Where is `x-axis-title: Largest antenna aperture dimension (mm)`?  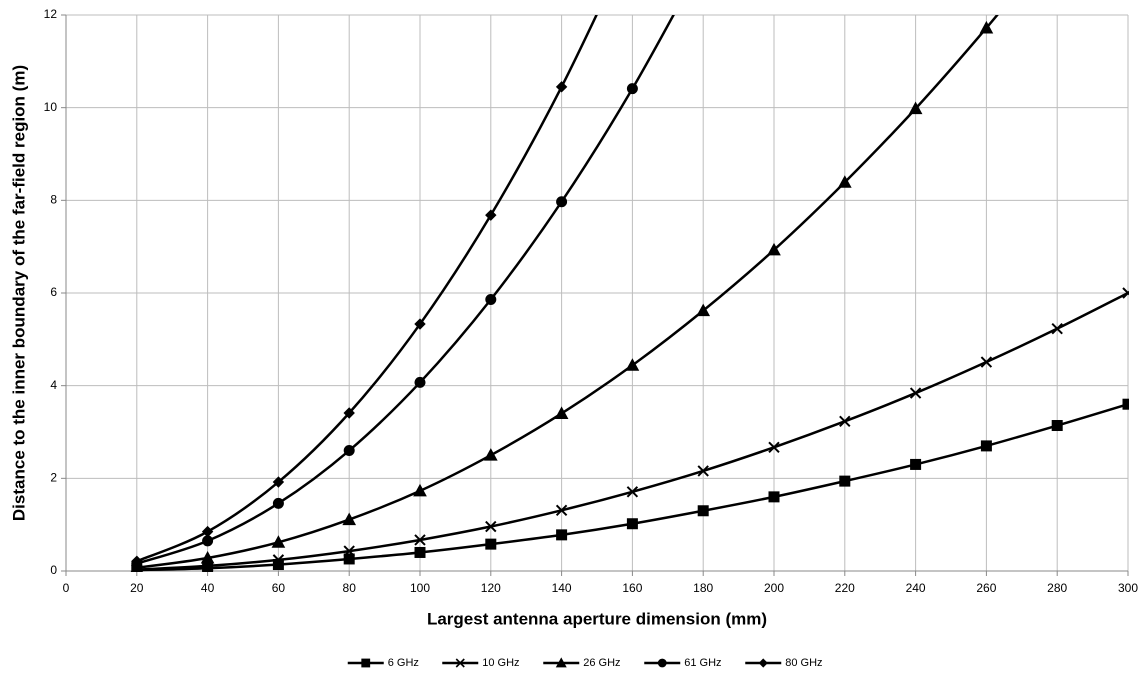 x-axis-title: Largest antenna aperture dimension (mm) is located at coordinates (597, 618).